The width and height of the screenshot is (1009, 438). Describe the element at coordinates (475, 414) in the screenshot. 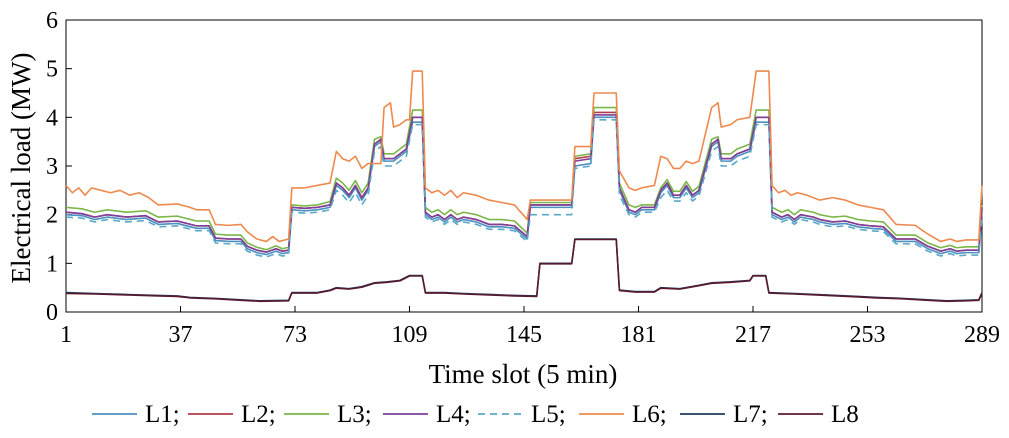

I see `legend: L1; L2; L3; L4; L5; L6; L7; L8` at that location.